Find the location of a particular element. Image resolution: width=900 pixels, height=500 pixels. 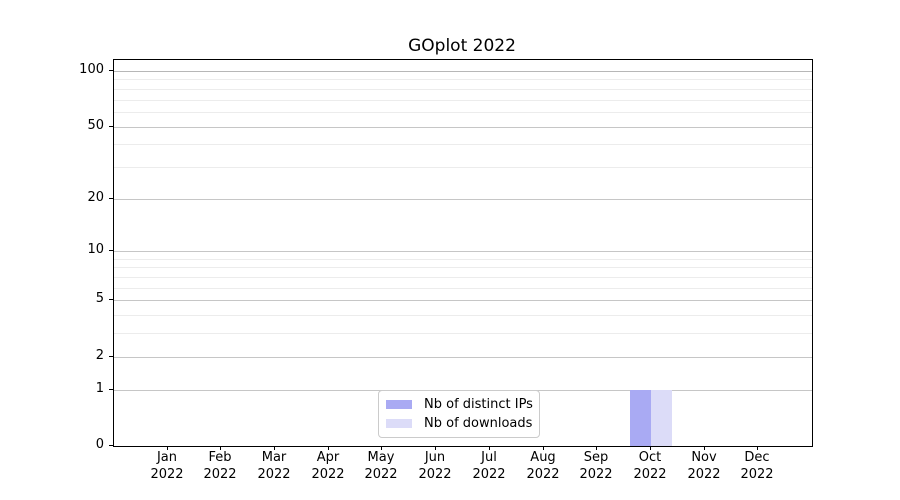

chart-title: GOplot 2022 is located at coordinates (462, 46).